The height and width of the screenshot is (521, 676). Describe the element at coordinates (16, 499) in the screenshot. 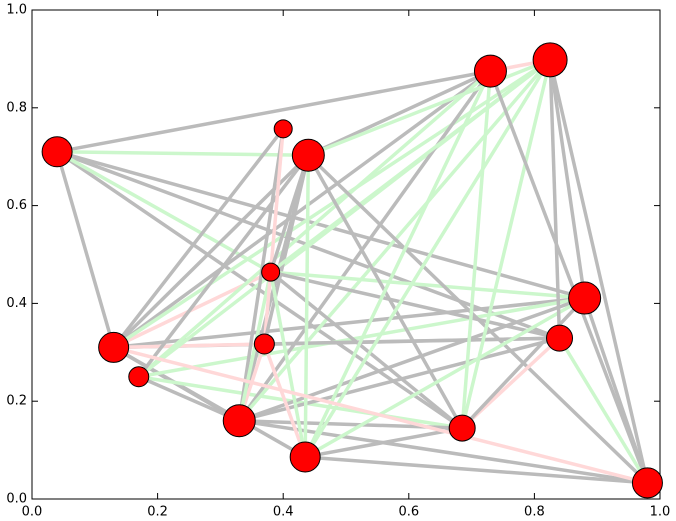

I see `y-tick-label: 0.0` at that location.